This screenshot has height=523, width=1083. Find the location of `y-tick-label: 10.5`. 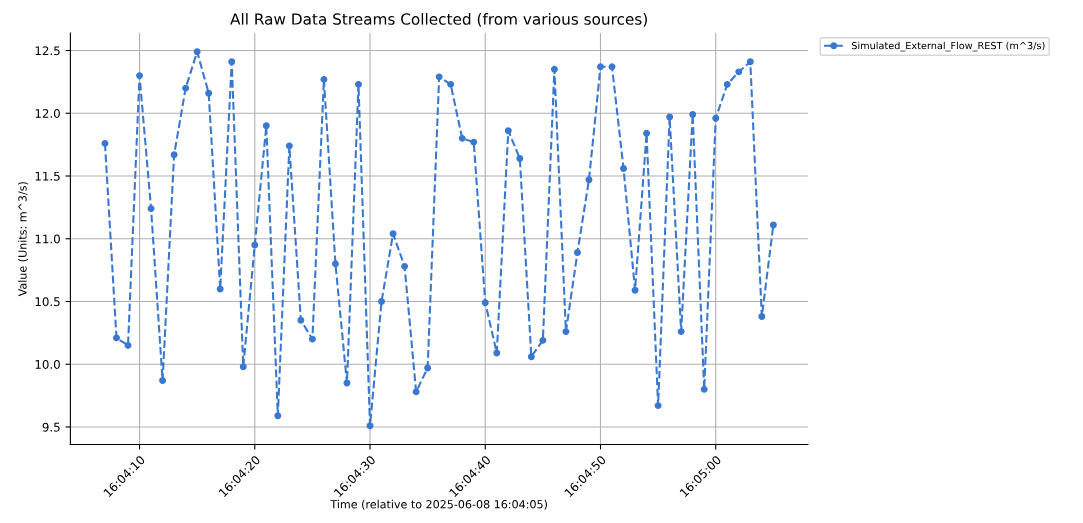

y-tick-label: 10.5 is located at coordinates (47, 302).